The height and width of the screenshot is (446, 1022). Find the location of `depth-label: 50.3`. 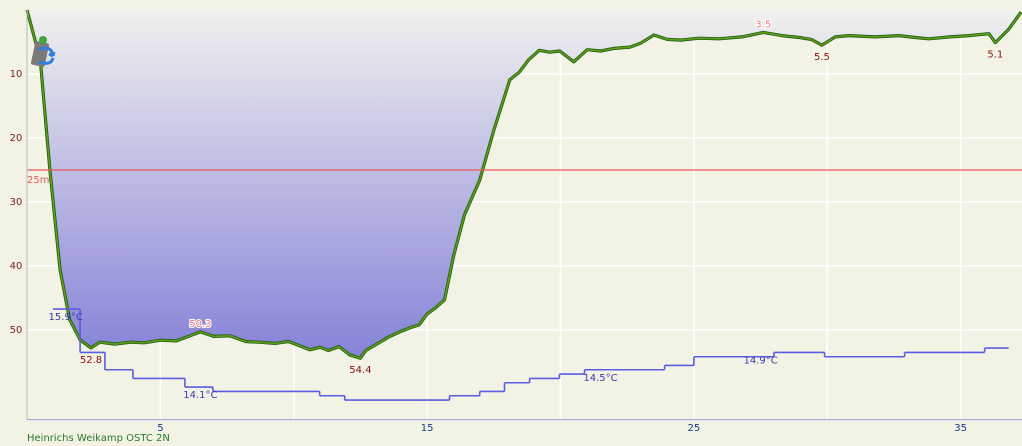

depth-label: 50.3 is located at coordinates (200, 324).